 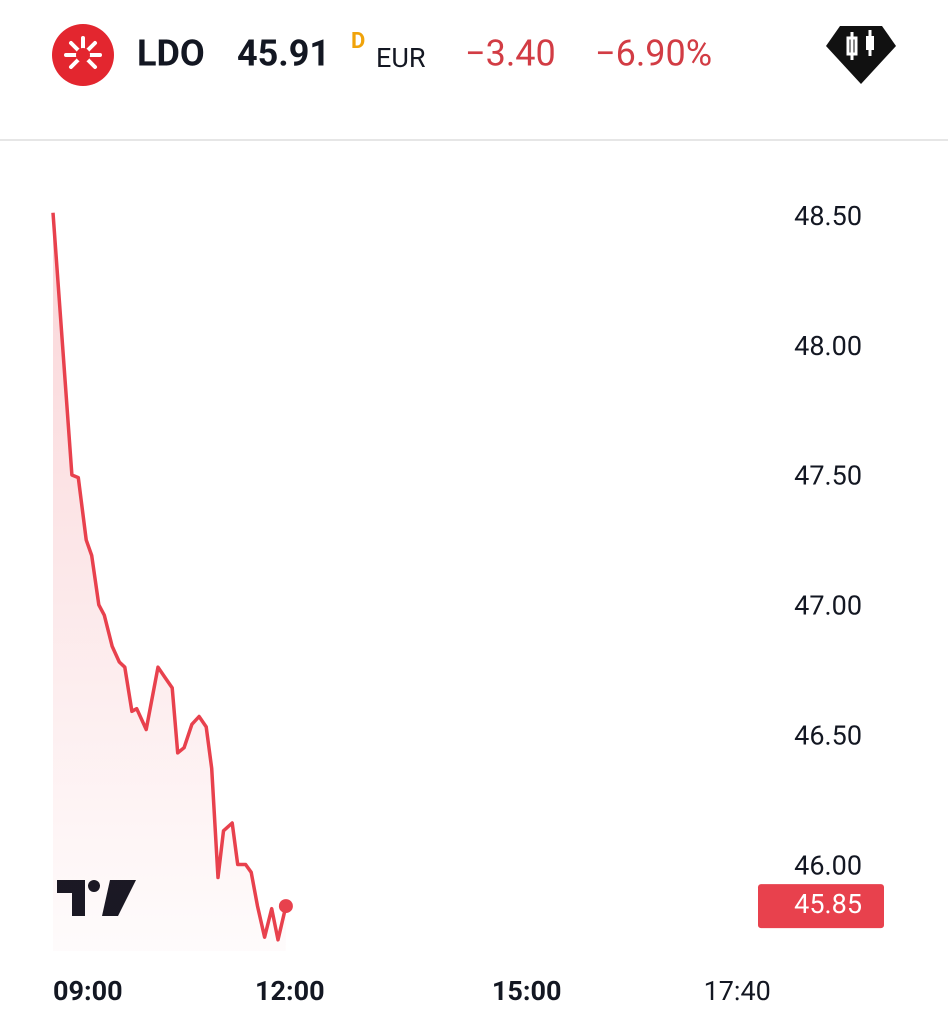 I want to click on price: 45.91, so click(x=283, y=54).